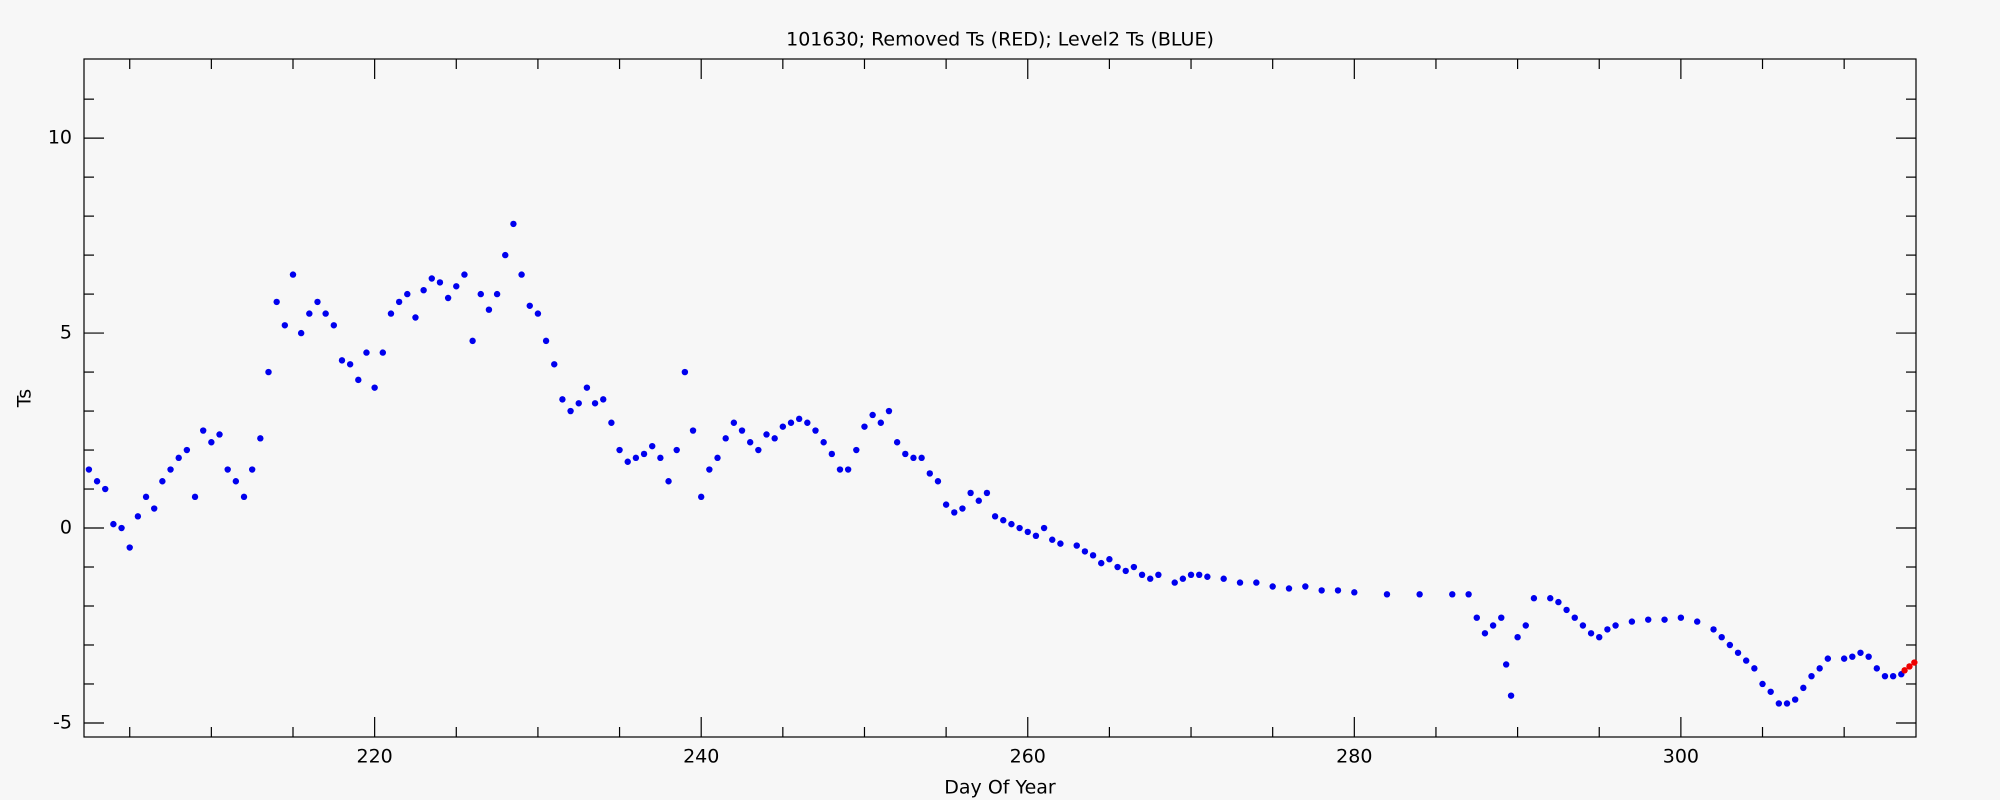  Describe the element at coordinates (1354, 757) in the screenshot. I see `x-tick-label: 280` at that location.